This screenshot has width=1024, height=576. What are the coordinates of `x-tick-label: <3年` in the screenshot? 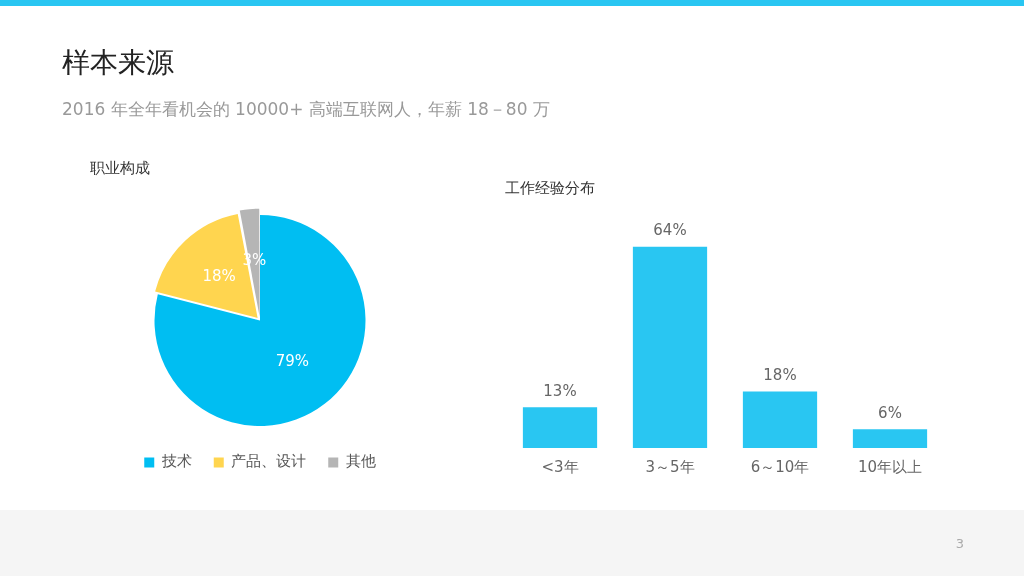 It's located at (560, 466).